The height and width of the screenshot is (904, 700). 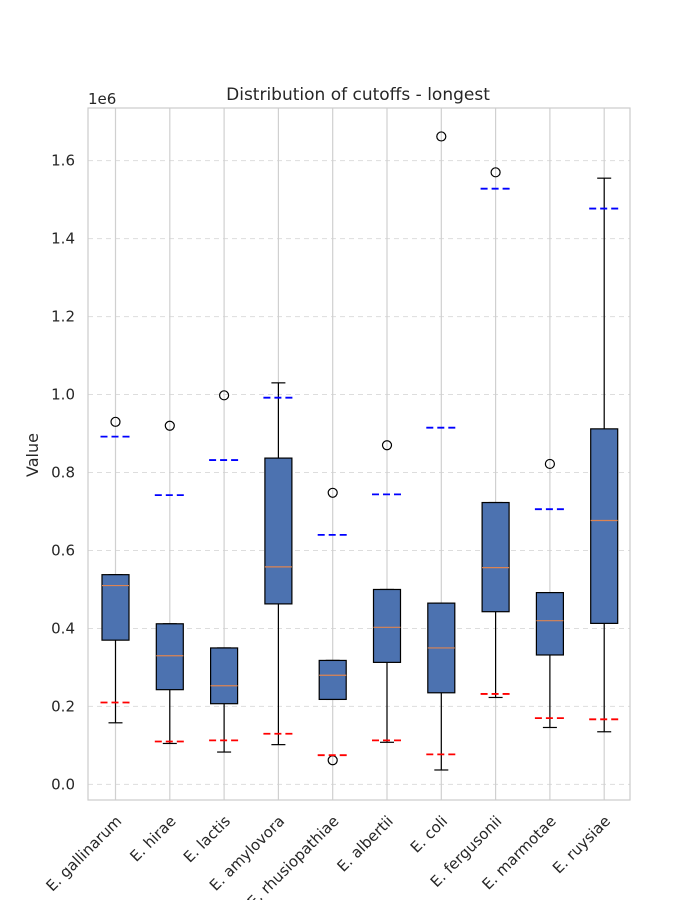 I want to click on y-axis-ticks: 0.0 0.2 0.4 0.6 0.8 1.0 1.2 1.4 1.6, so click(x=63, y=473).